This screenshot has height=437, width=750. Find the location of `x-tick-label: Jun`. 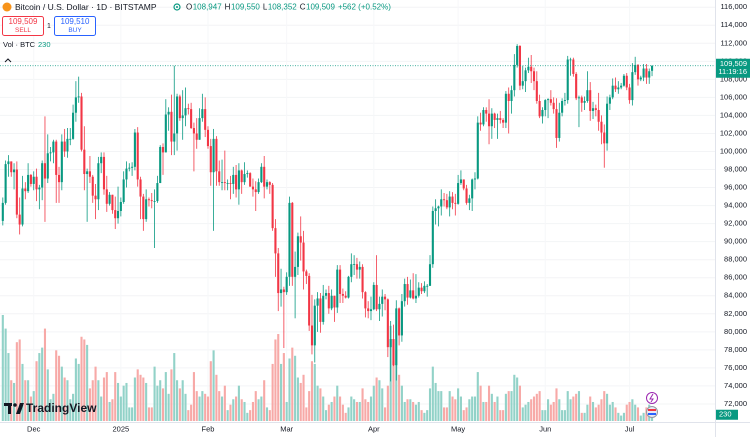

x-tick-label: Jun is located at coordinates (545, 428).